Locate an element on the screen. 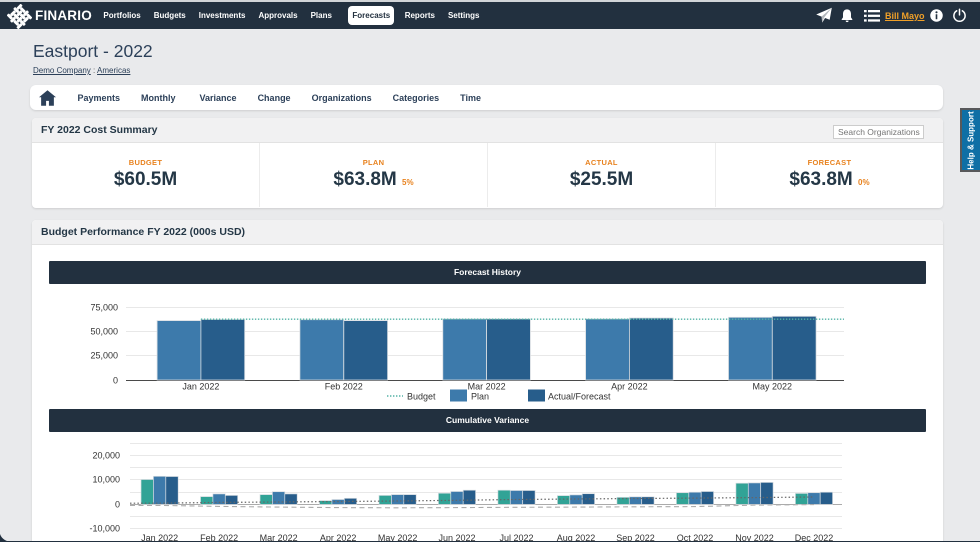 The image size is (980, 542). svg-text: 50,000 is located at coordinates (104, 332).